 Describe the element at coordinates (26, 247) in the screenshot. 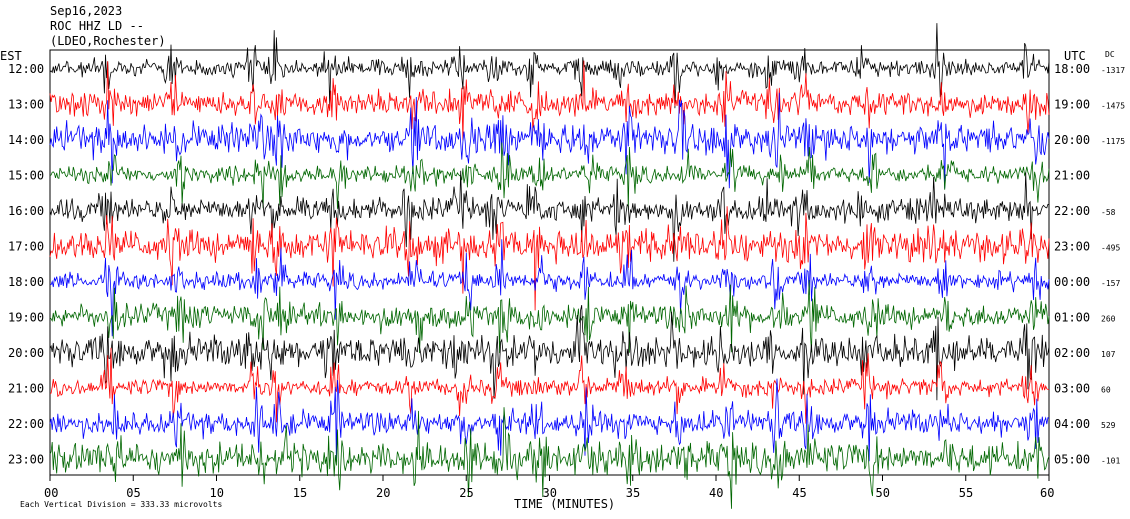

I see `est-row-label: 17:00` at that location.